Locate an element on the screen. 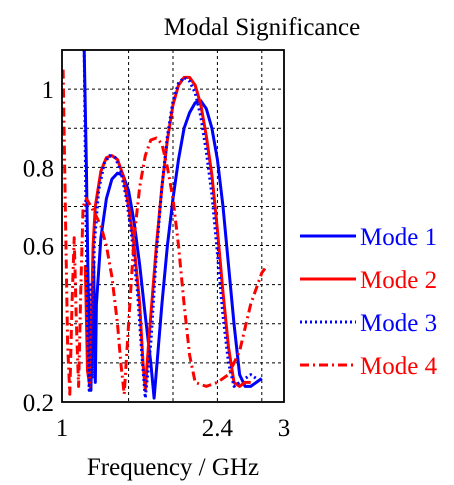 The image size is (454, 485). legend-label-4: Mode 4 is located at coordinates (399, 366).